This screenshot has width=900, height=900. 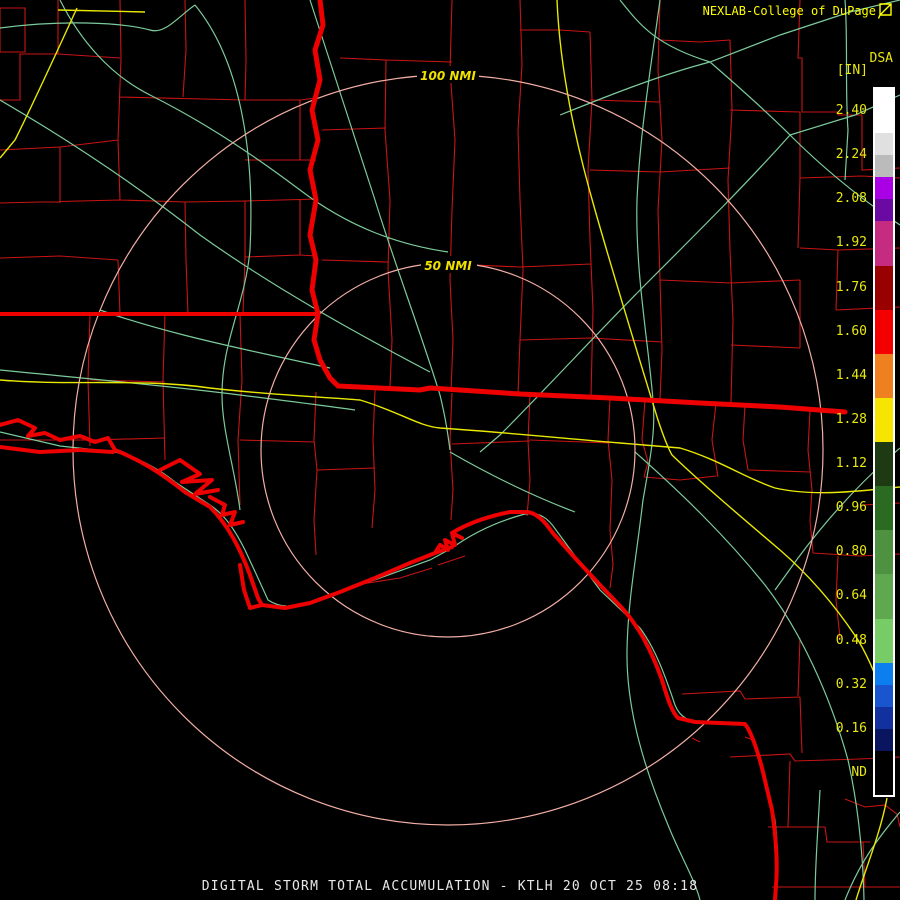 What do you see at coordinates (591, 399) in the screenshot?
I see `state-border-fl-ga` at bounding box center [591, 399].